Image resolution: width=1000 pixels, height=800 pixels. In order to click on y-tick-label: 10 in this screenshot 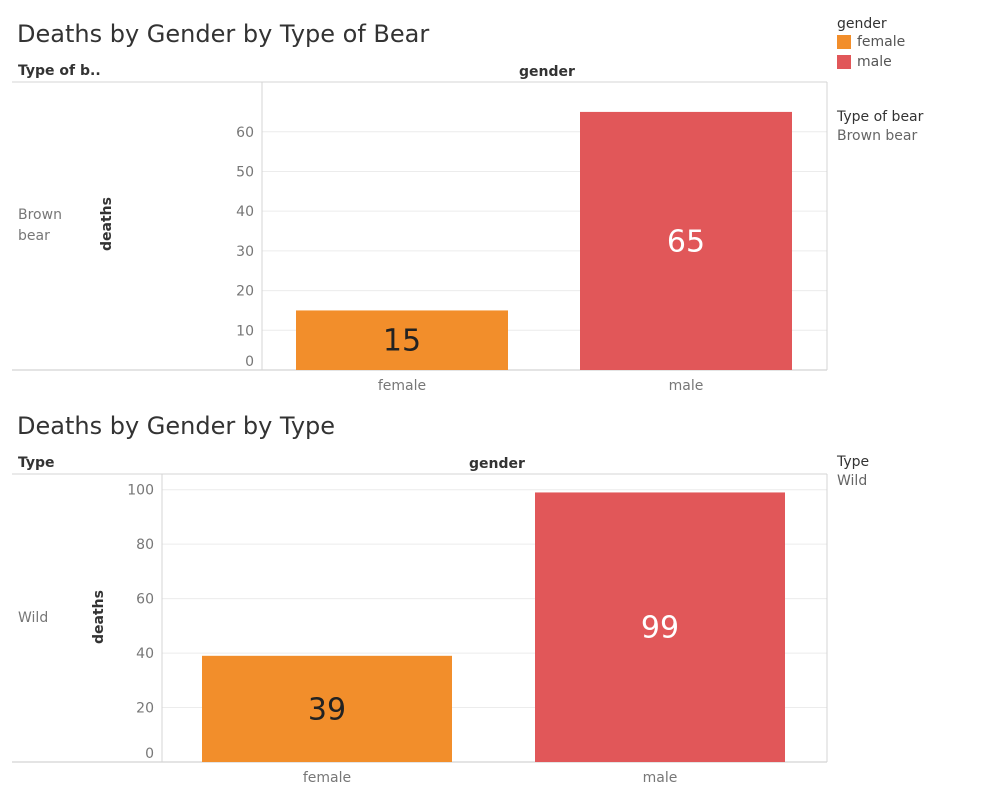, I will do `click(245, 331)`.